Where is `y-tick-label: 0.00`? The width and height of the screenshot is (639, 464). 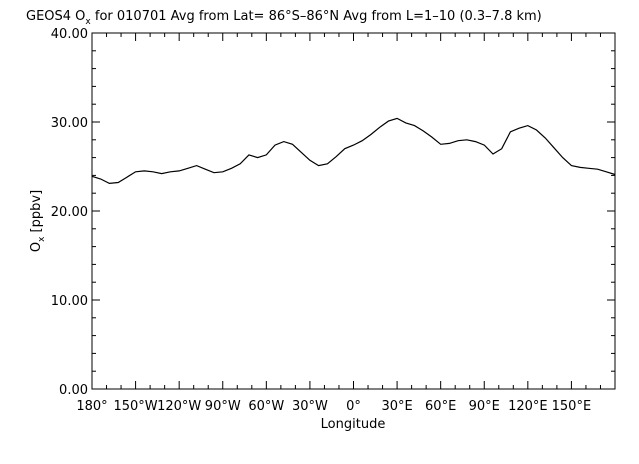
y-tick-label: 0.00 is located at coordinates (73, 390).